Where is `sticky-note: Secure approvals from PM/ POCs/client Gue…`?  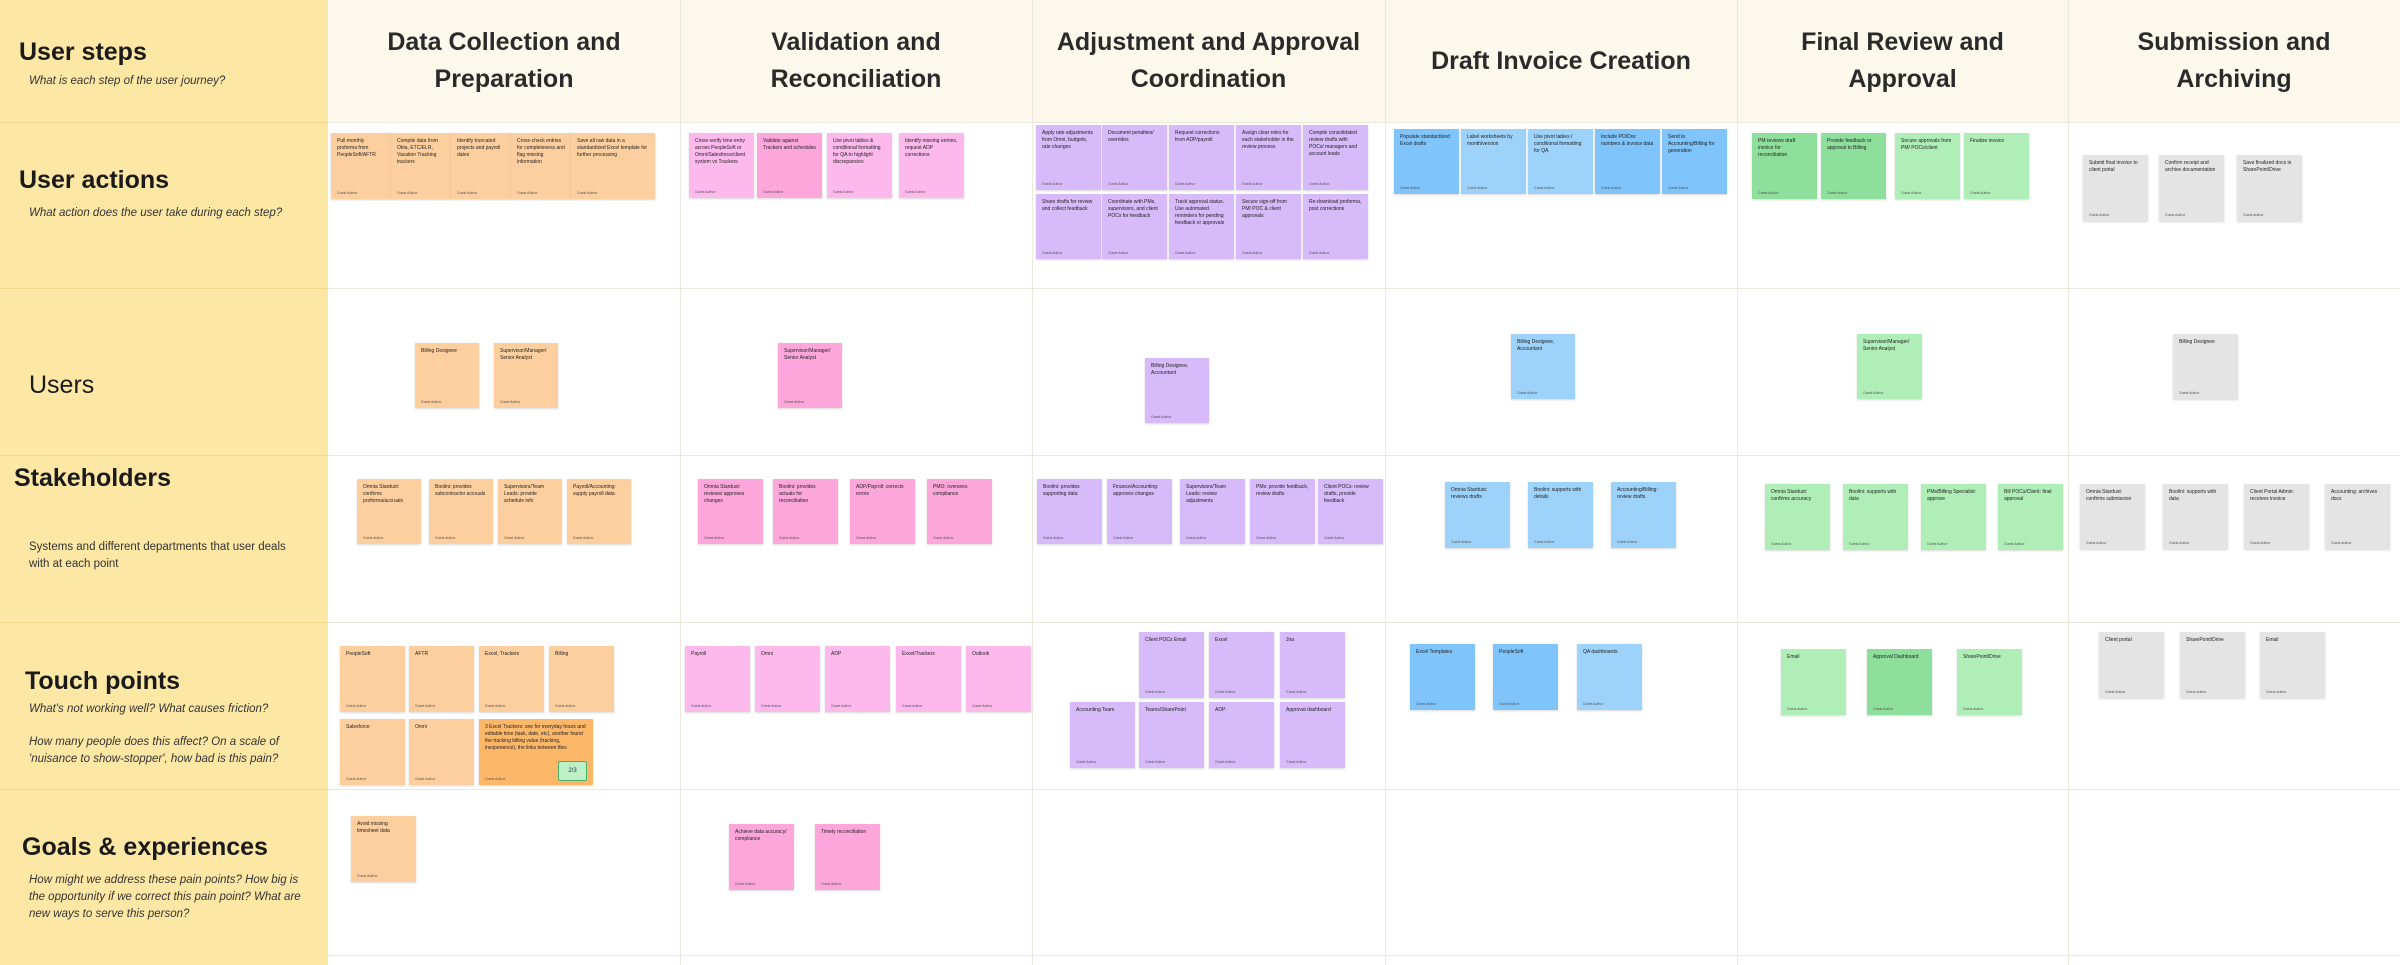 sticky-note: Secure approvals from PM/ POCs/client Gue… is located at coordinates (1927, 166).